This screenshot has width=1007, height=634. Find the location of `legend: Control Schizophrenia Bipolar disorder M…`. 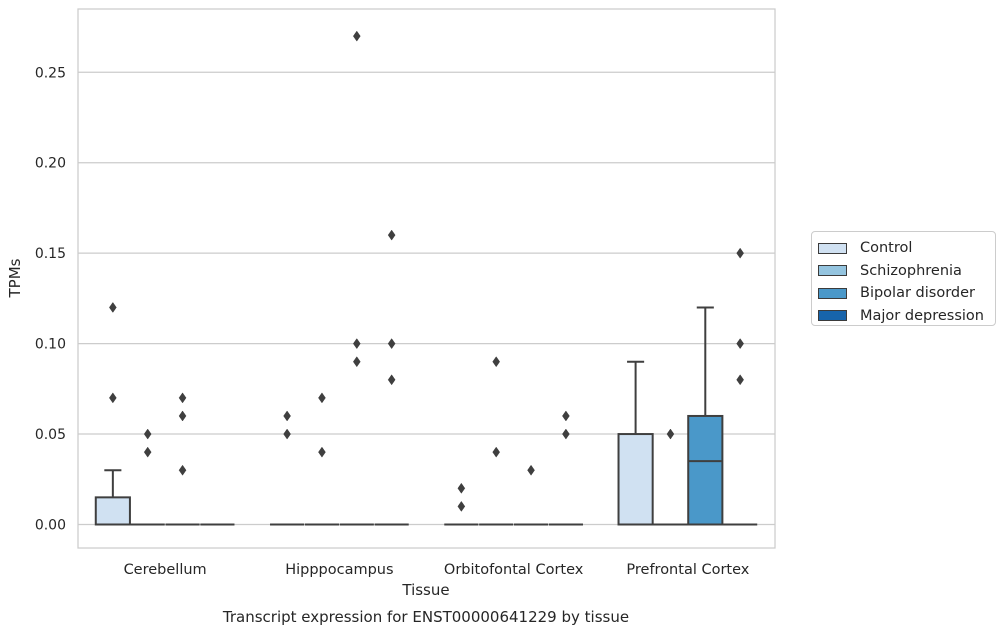

legend: Control Schizophrenia Bipolar disorder M… is located at coordinates (903, 278).